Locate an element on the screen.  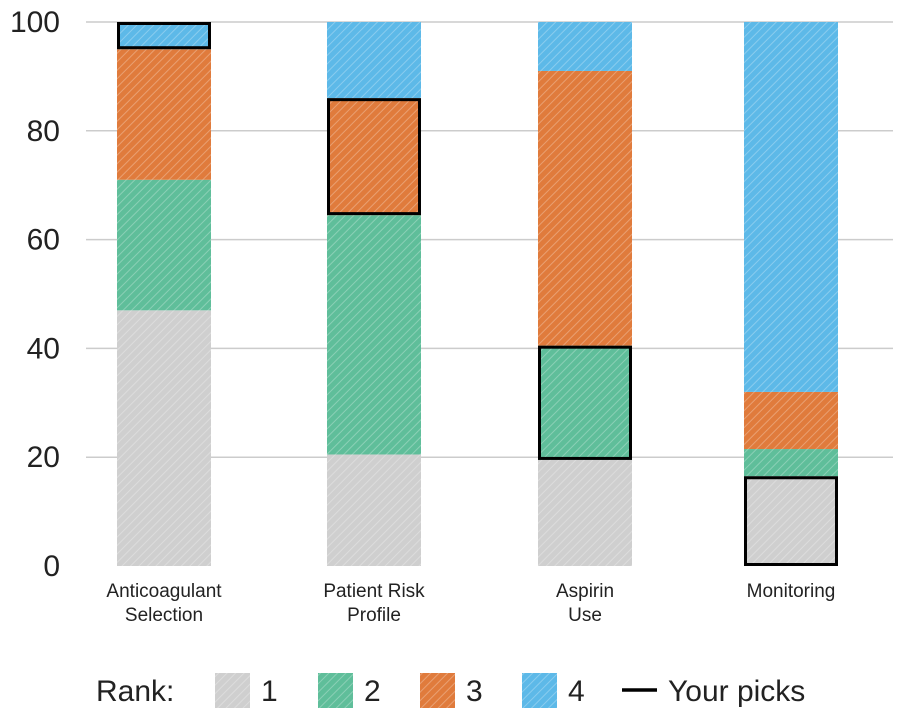
y-tick-label: 20 is located at coordinates (43, 457).